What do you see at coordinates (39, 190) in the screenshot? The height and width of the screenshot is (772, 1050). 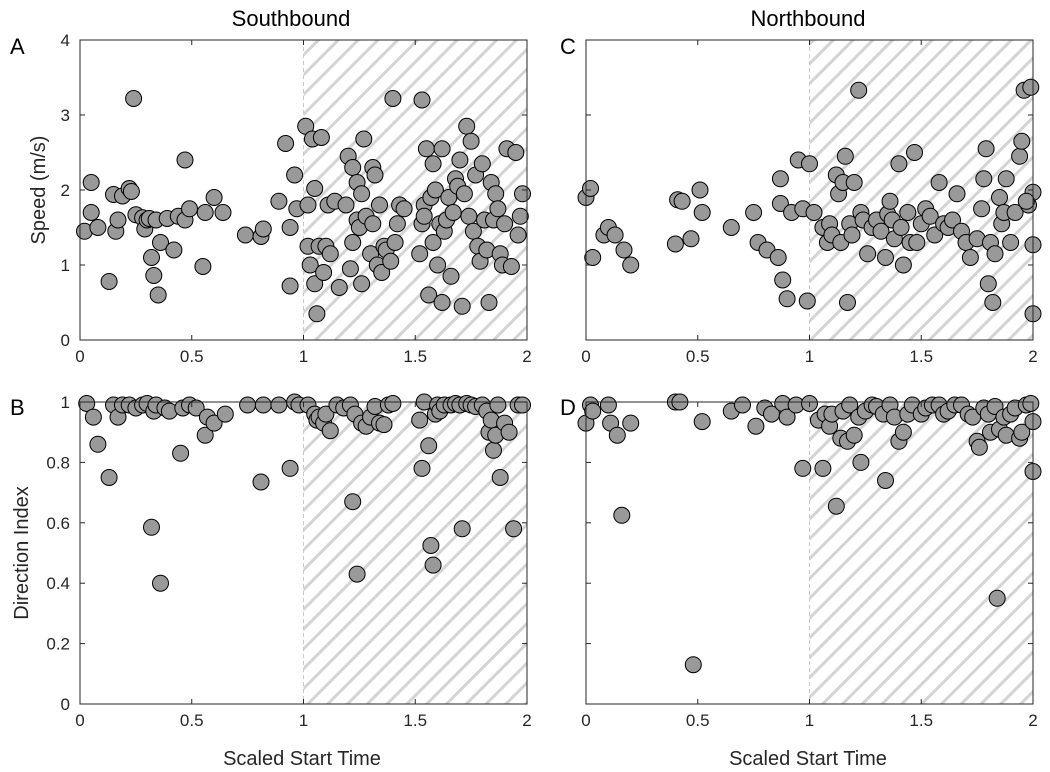 I see `y-axis-label: Speed (m/s)` at bounding box center [39, 190].